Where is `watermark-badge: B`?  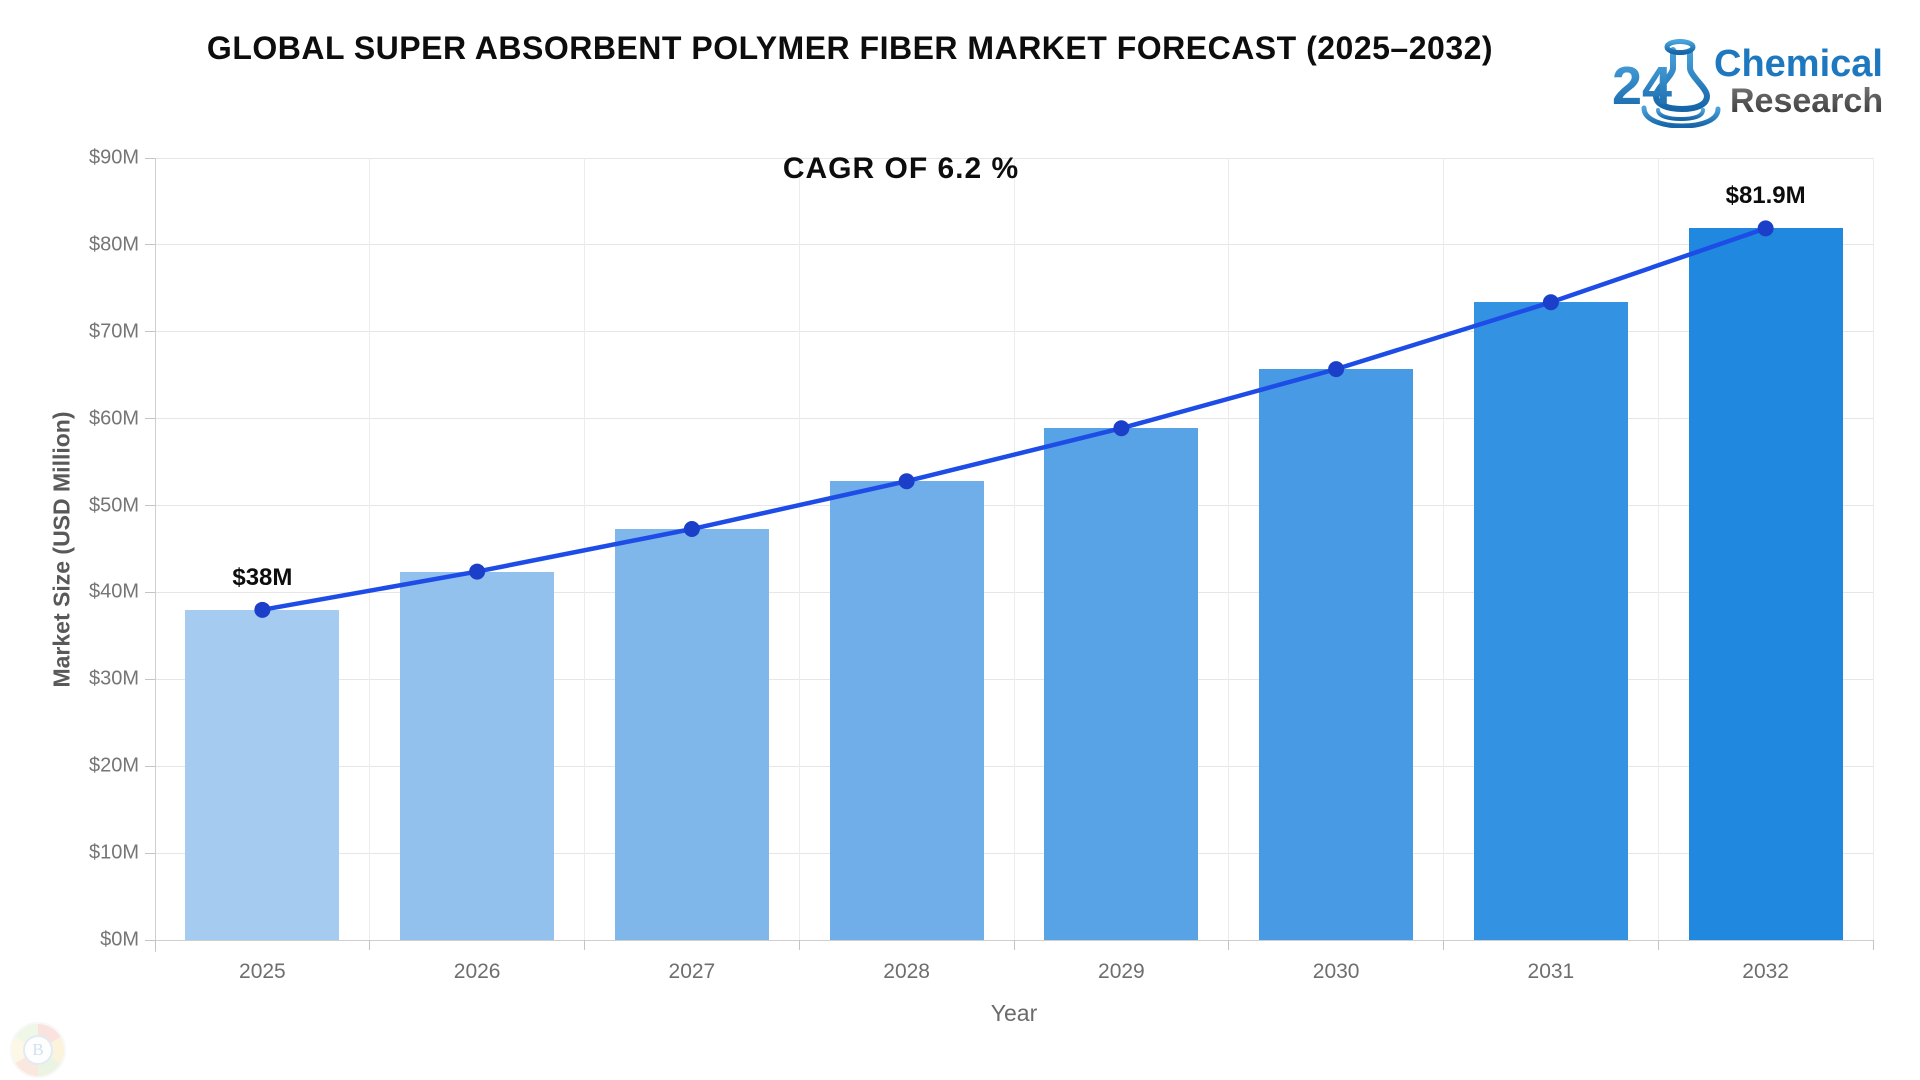 watermark-badge: B is located at coordinates (38, 1050).